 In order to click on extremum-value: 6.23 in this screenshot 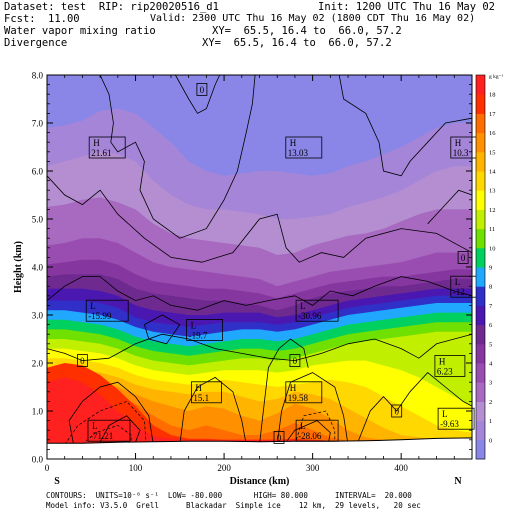, I will do `click(445, 371)`.